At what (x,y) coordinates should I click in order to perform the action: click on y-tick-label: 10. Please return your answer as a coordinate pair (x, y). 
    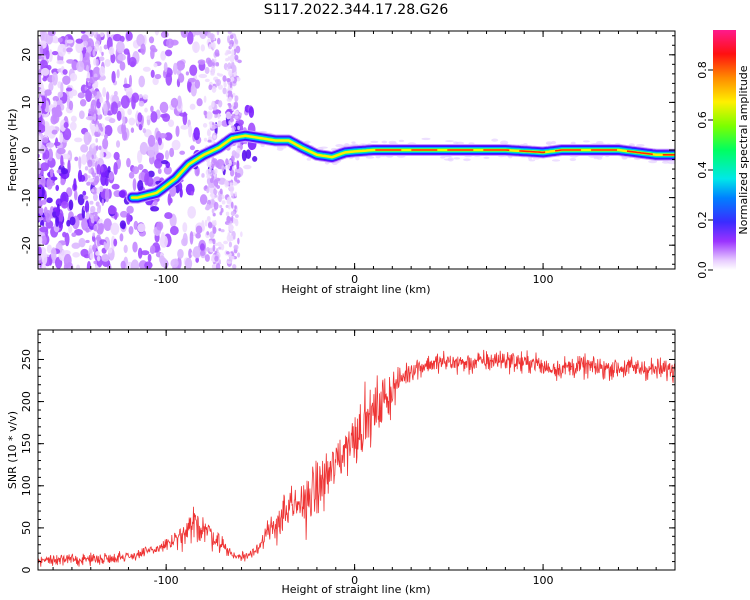
    Looking at the image, I should click on (26, 102).